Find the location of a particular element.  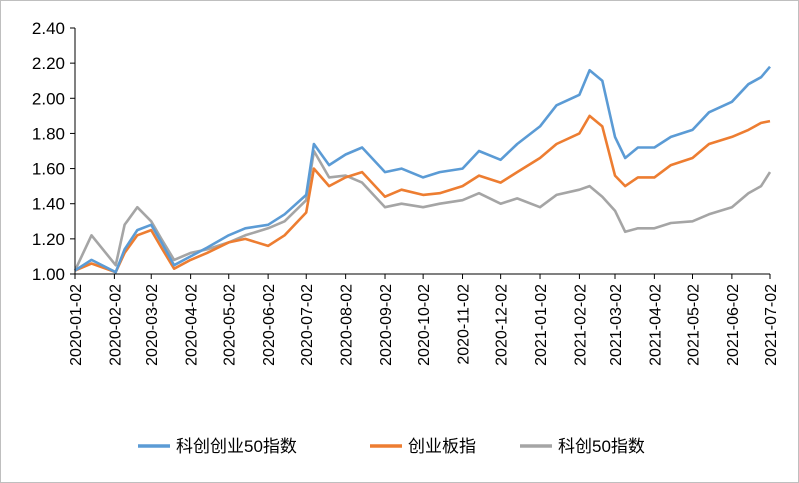

y-tick-label: 1.20 is located at coordinates (48, 239).